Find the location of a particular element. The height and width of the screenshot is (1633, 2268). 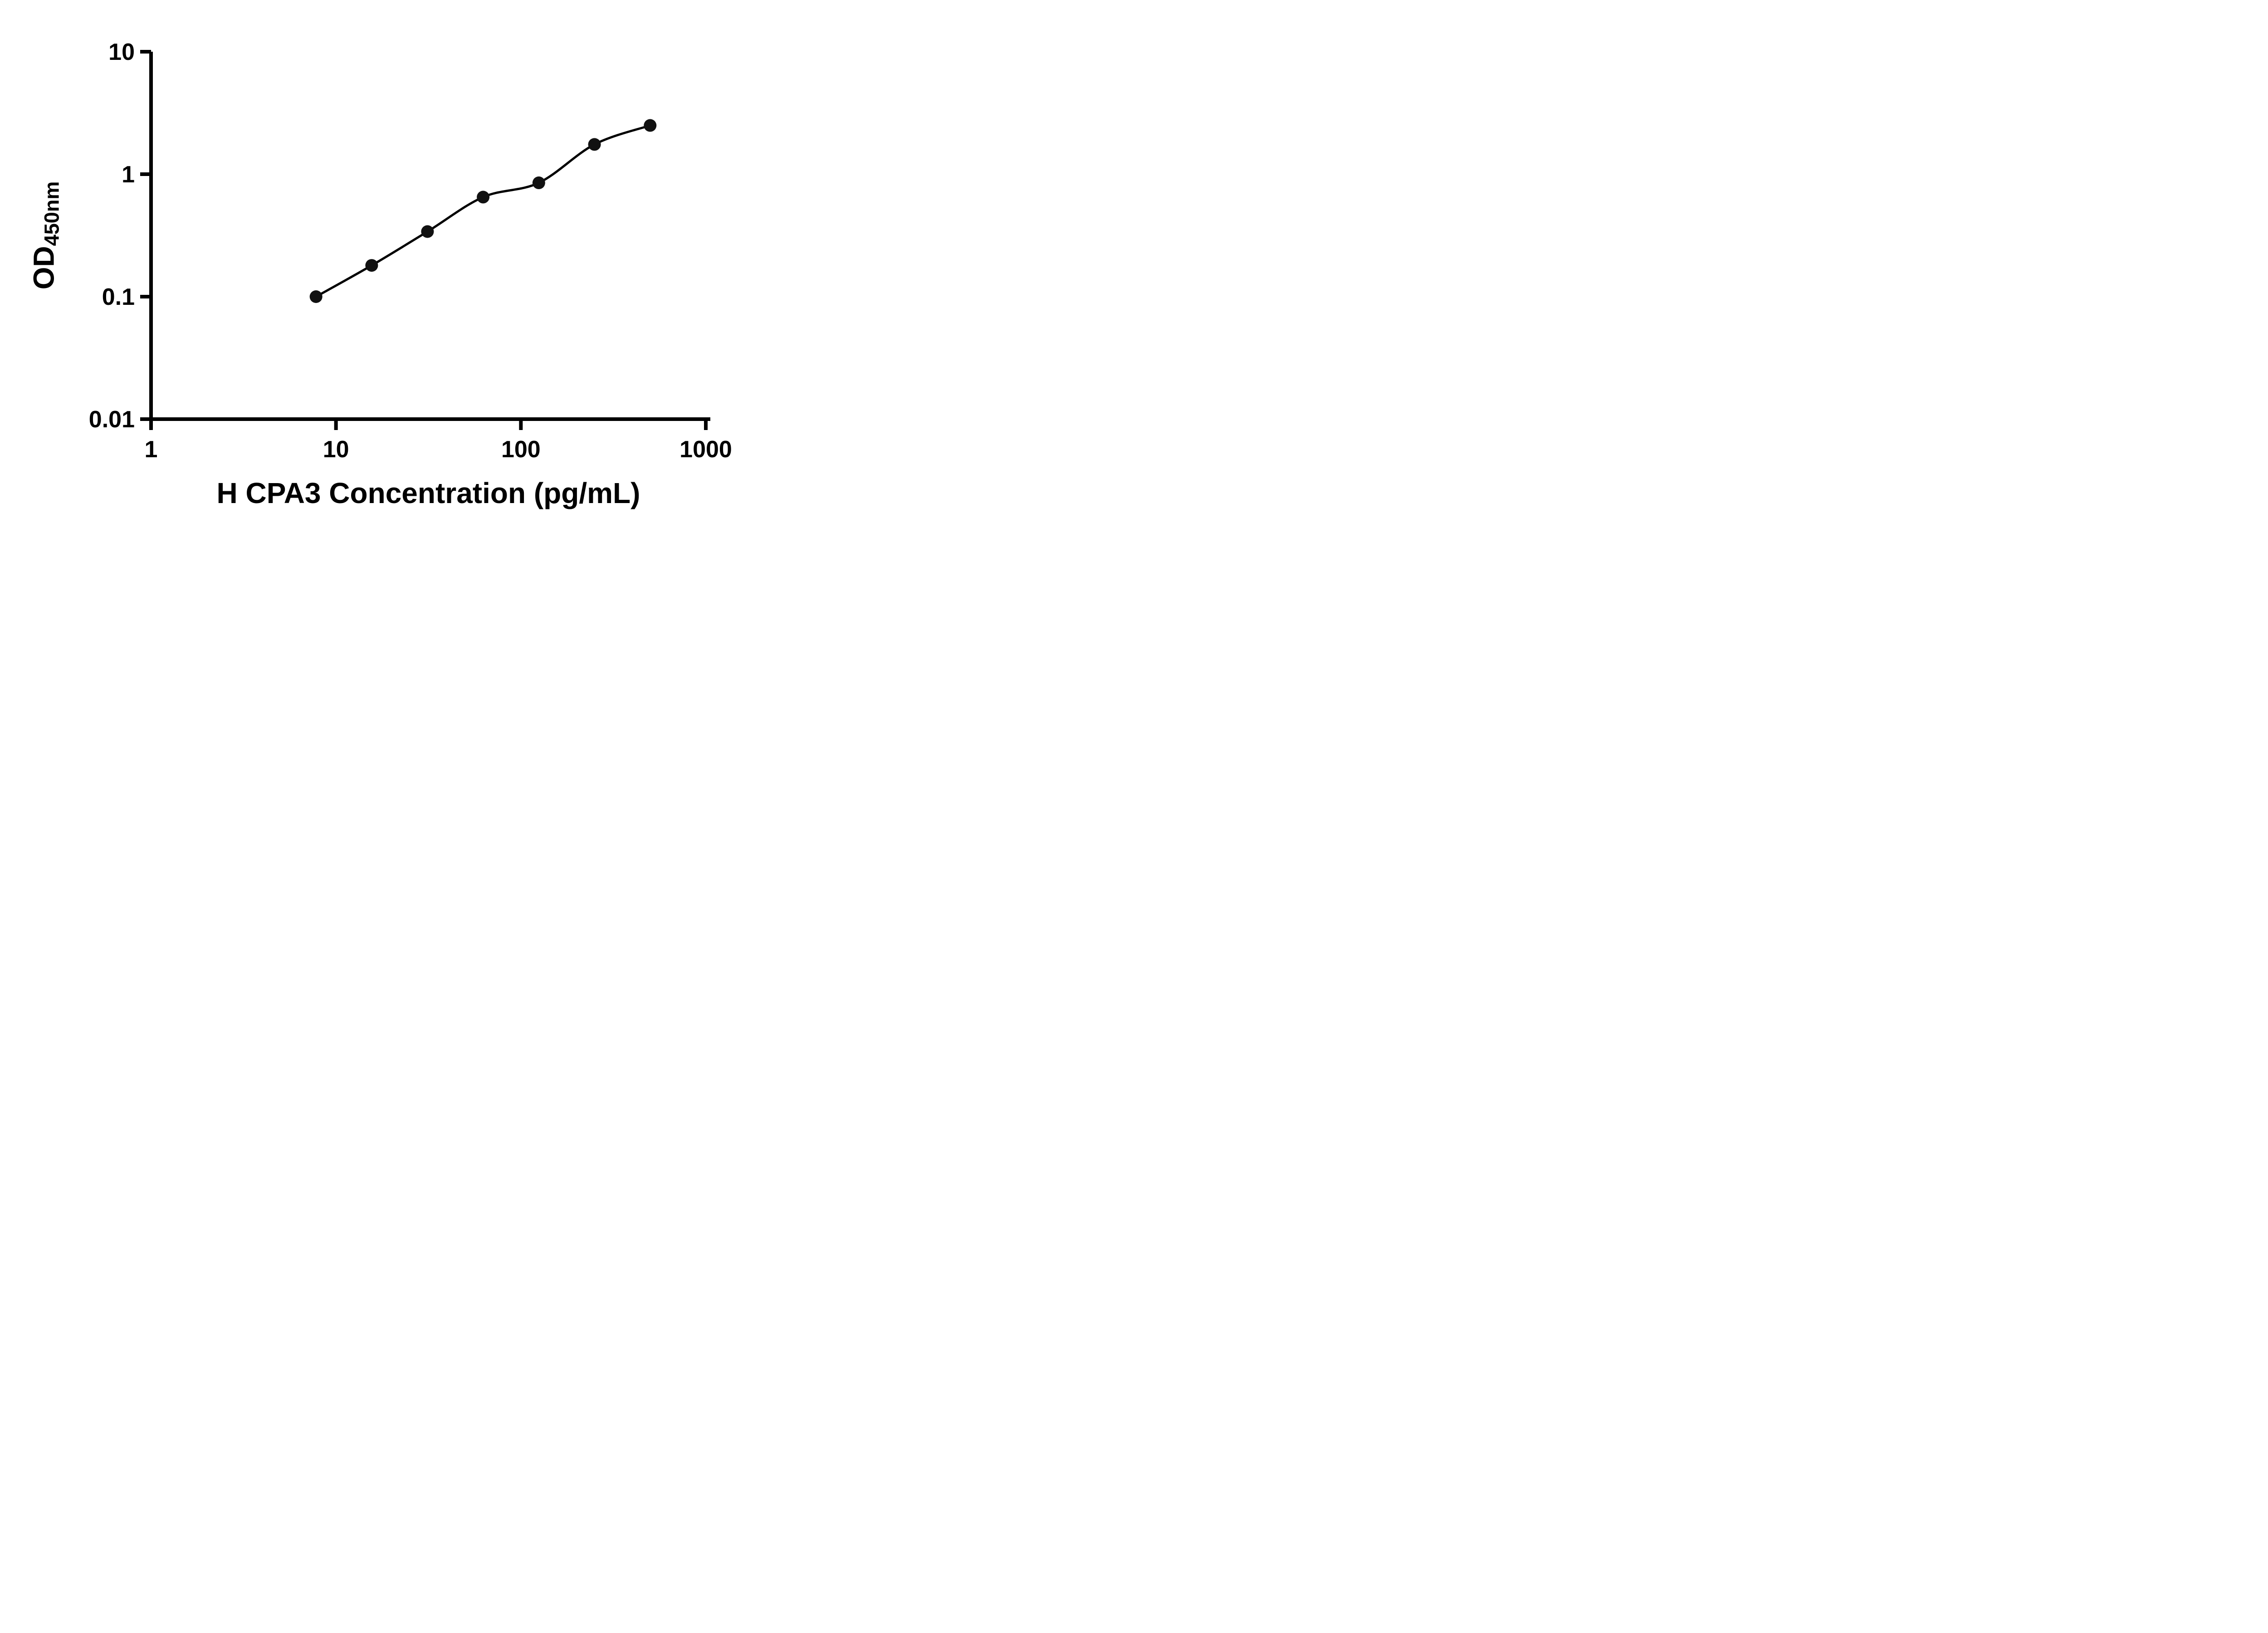

x-tick-label: 1000 is located at coordinates (706, 449).